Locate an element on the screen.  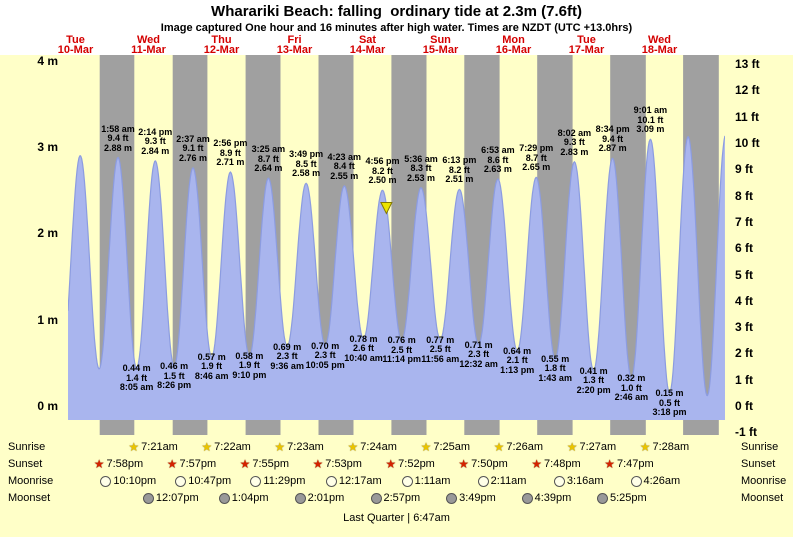
sunrise-entry: ★ 7:26am is located at coordinates (518, 447).